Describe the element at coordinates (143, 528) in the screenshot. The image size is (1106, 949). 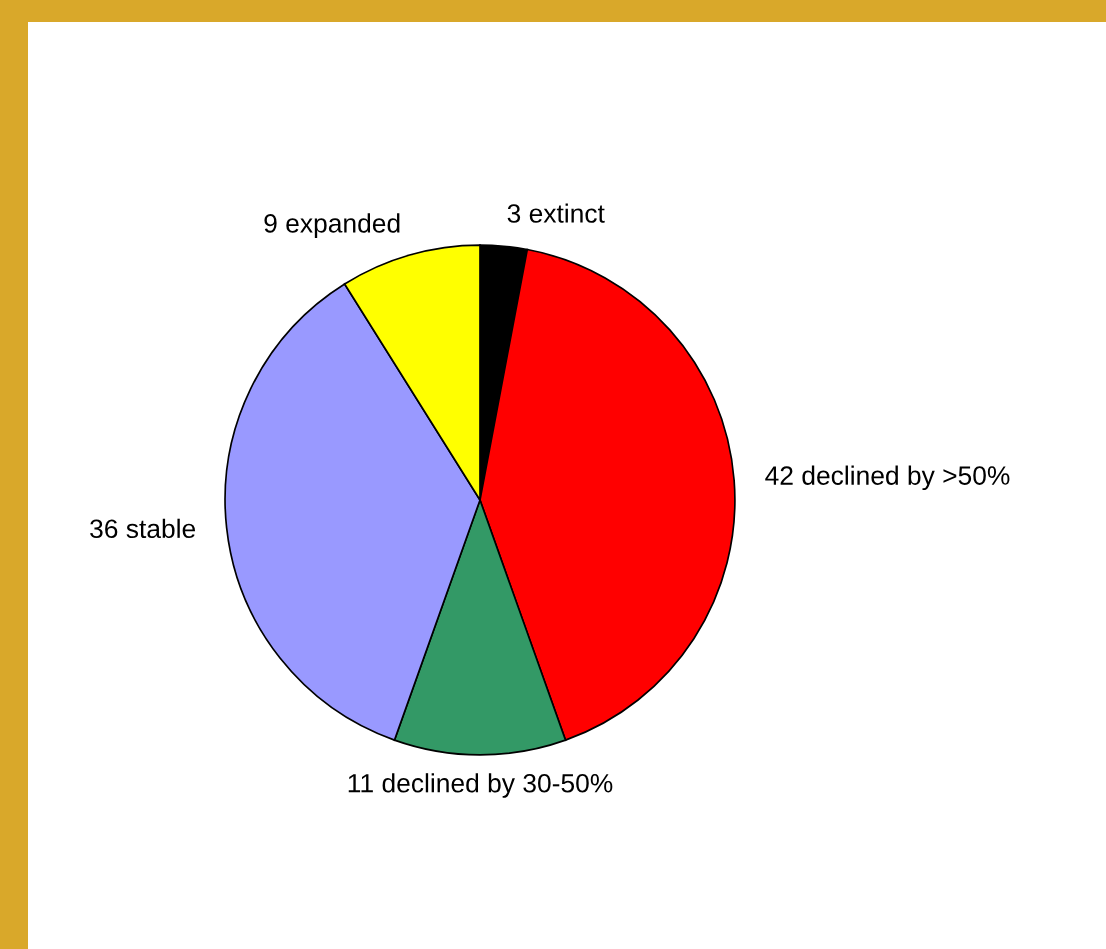
I see `slice-label: 36 stable` at that location.